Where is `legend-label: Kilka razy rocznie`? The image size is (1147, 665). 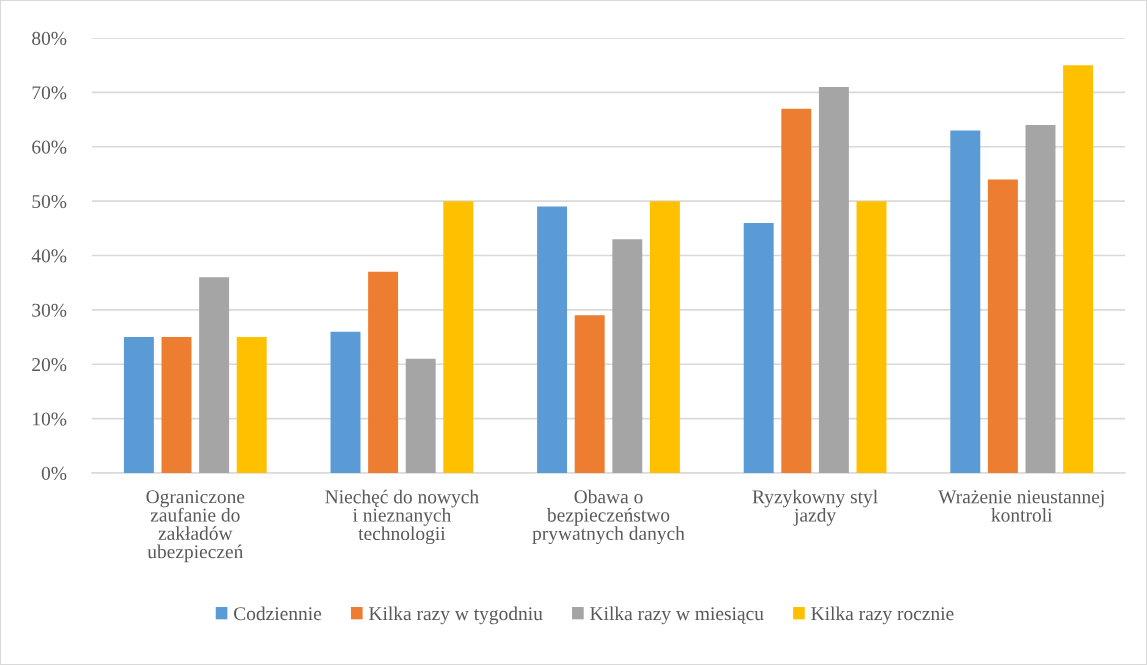 legend-label: Kilka razy rocznie is located at coordinates (882, 615).